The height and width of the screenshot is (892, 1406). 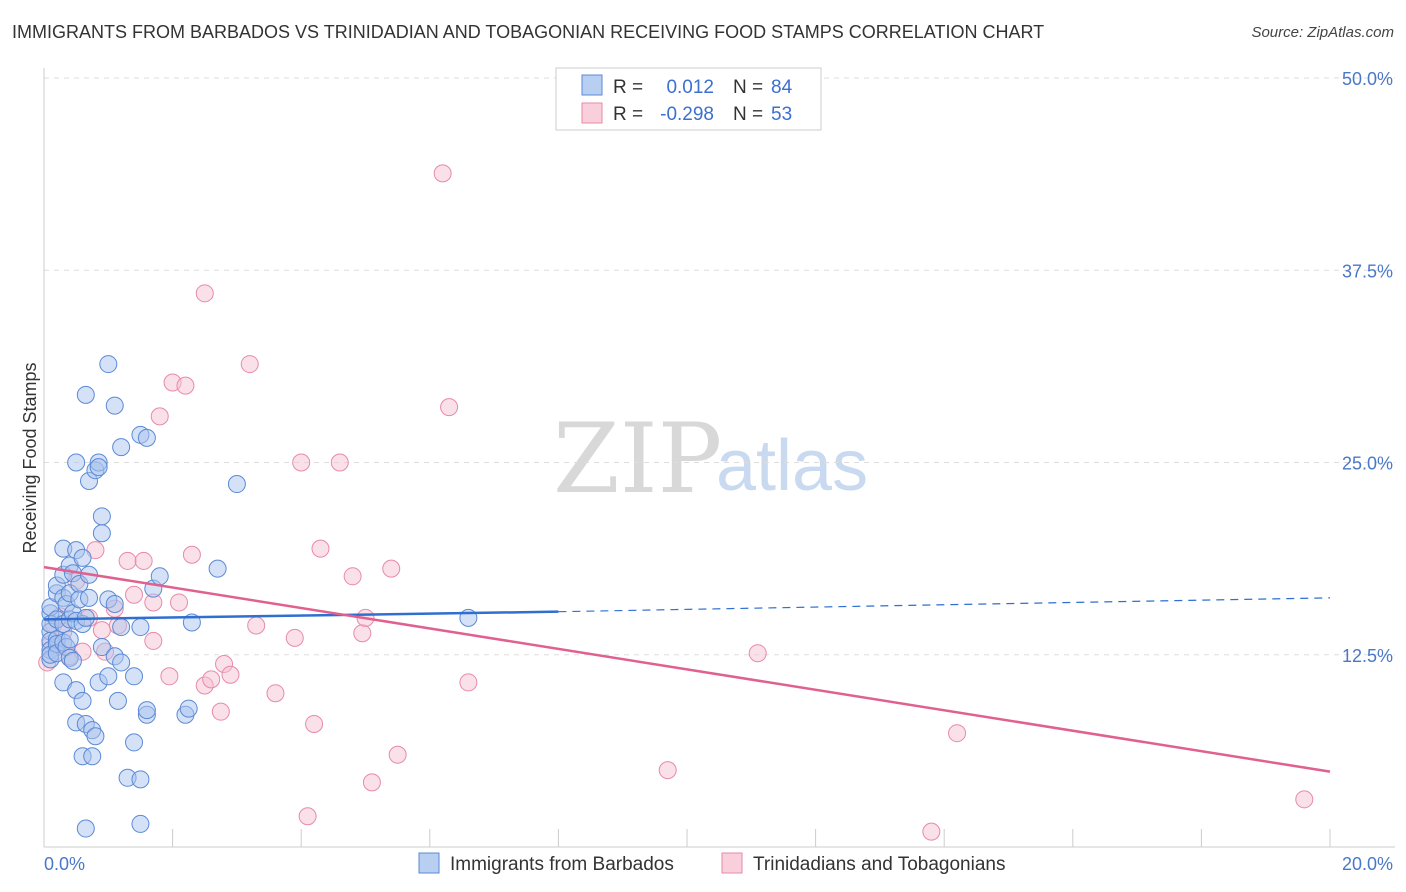 What do you see at coordinates (688, 99) in the screenshot?
I see `correlation-legend: R = 0.012 N = 84 R = -0.298 N = 53` at bounding box center [688, 99].